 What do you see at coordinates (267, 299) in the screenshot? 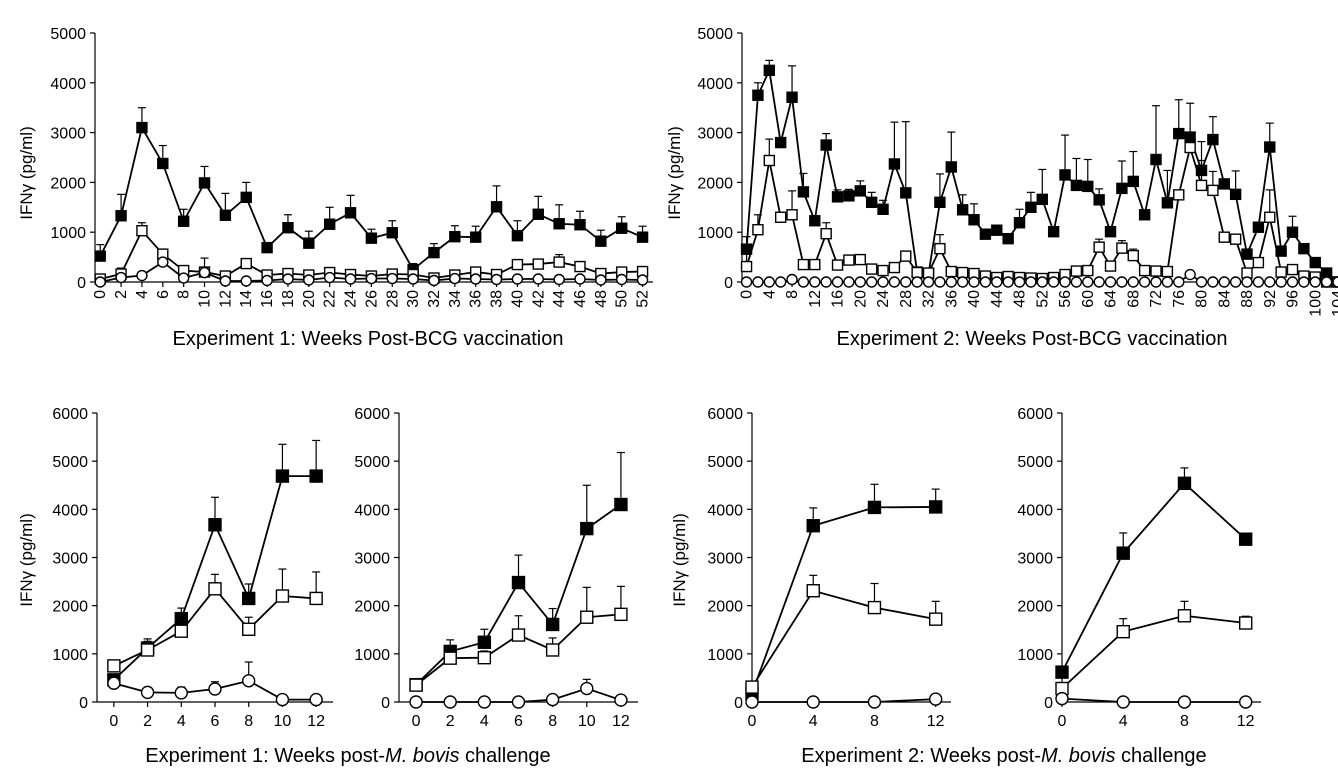
I see `x-tick-label: 16` at bounding box center [267, 299].